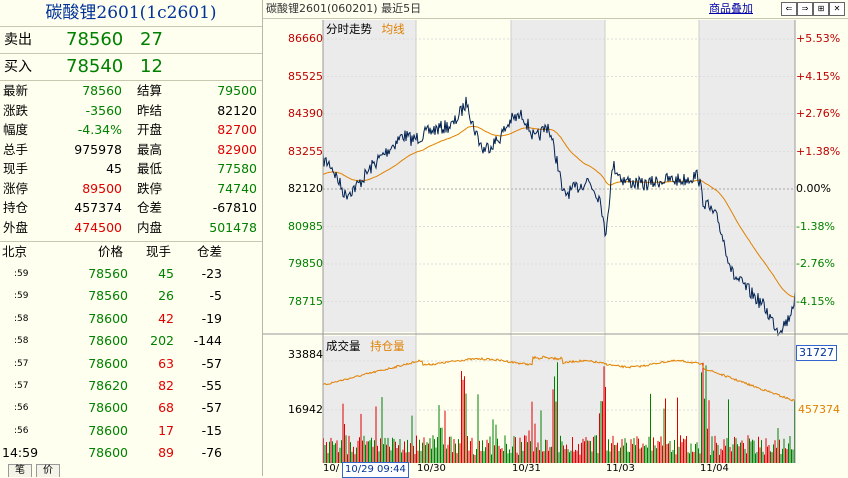  What do you see at coordinates (343, 346) in the screenshot?
I see `volume-legend-label: 成交量` at bounding box center [343, 346].